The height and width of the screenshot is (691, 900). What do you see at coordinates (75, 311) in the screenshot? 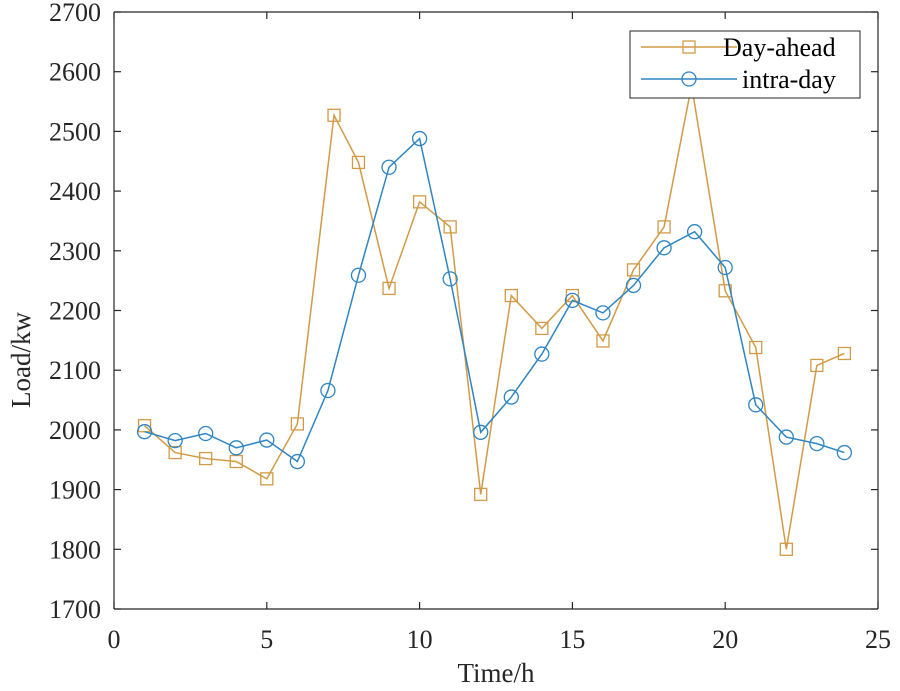
I see `y-tick-label: 2200` at bounding box center [75, 311].